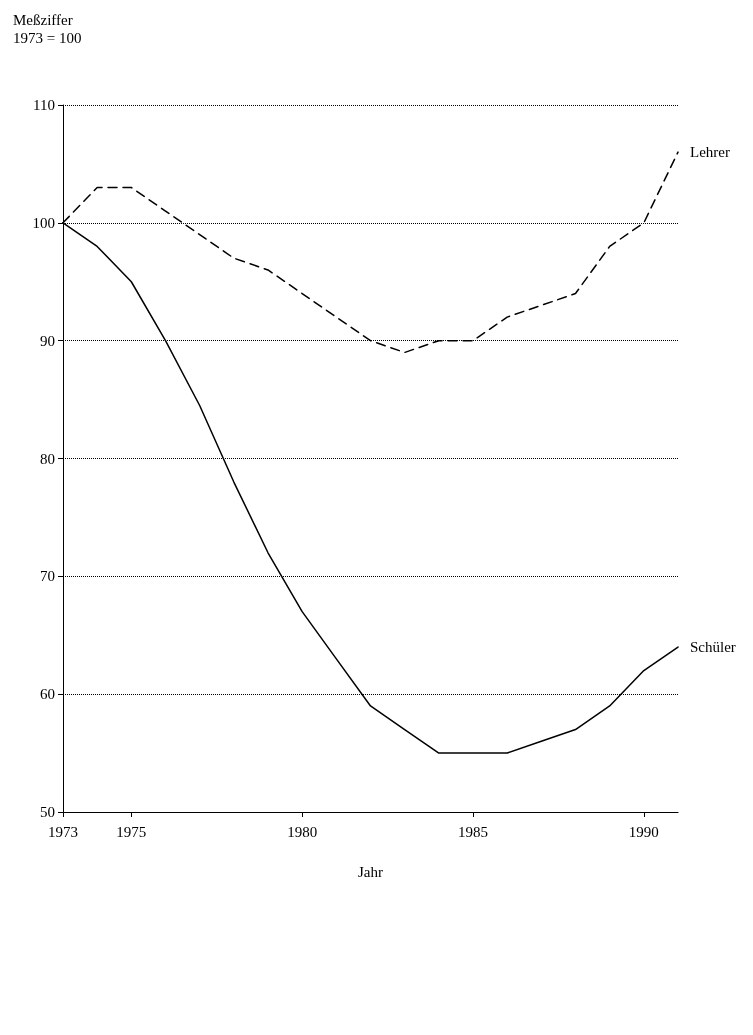 This screenshot has width=753, height=1035. What do you see at coordinates (47, 694) in the screenshot?
I see `y-tick-label: 60` at bounding box center [47, 694].